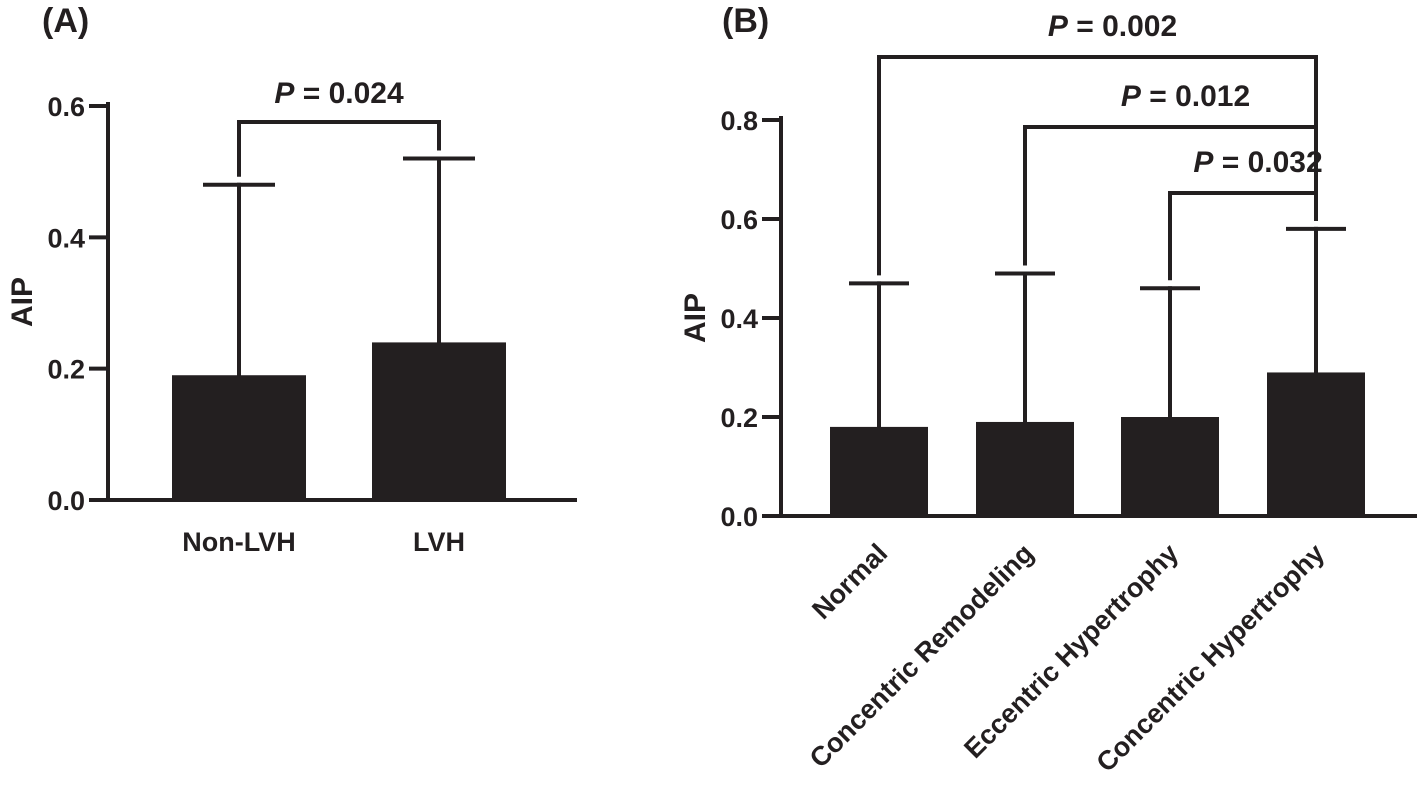  I want to click on p-value-label: P = 0.032, so click(1257, 162).